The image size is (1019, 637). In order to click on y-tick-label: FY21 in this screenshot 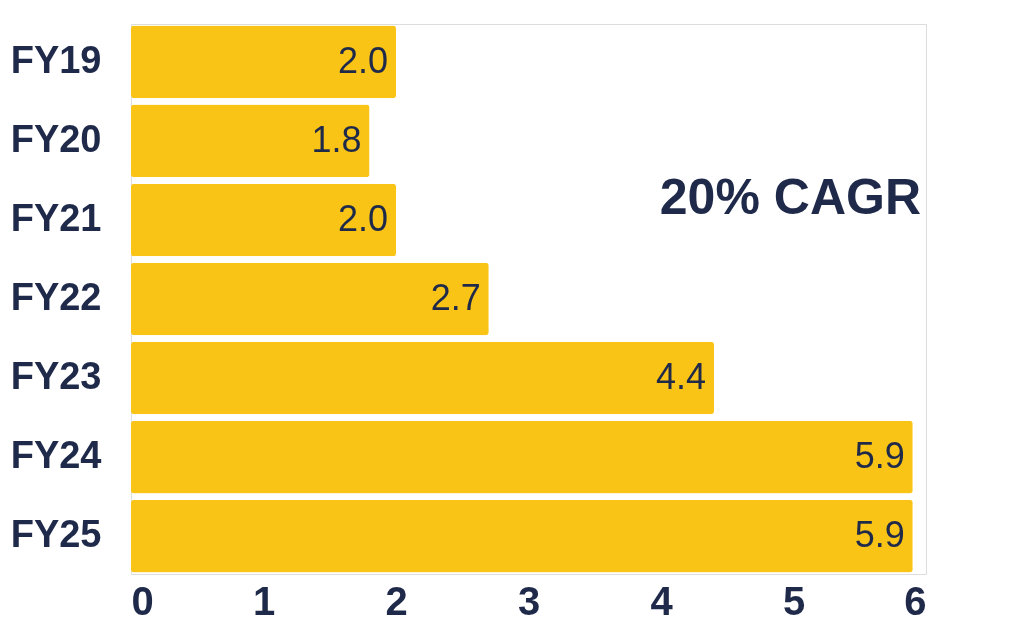, I will do `click(56, 217)`.